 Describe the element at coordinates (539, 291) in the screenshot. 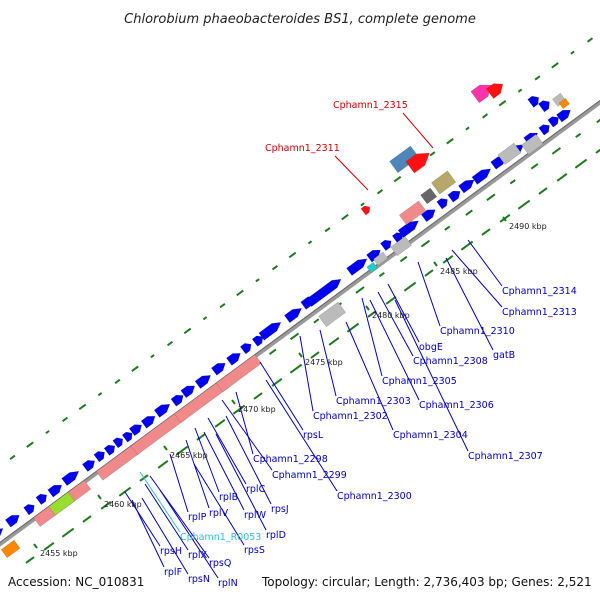

I see `gene-label: Cphamn1_2314` at that location.